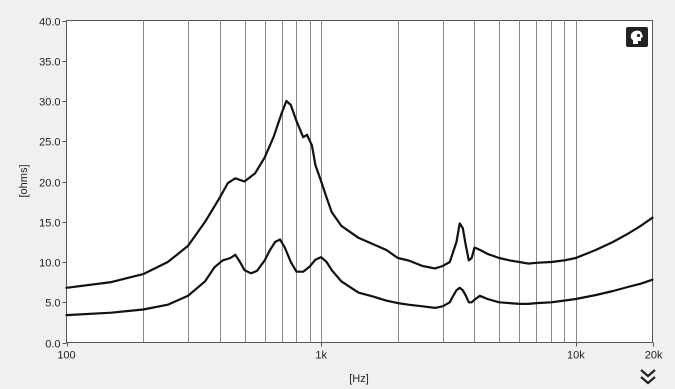 The width and height of the screenshot is (675, 389). I want to click on x-tick-label: 10k, so click(576, 356).